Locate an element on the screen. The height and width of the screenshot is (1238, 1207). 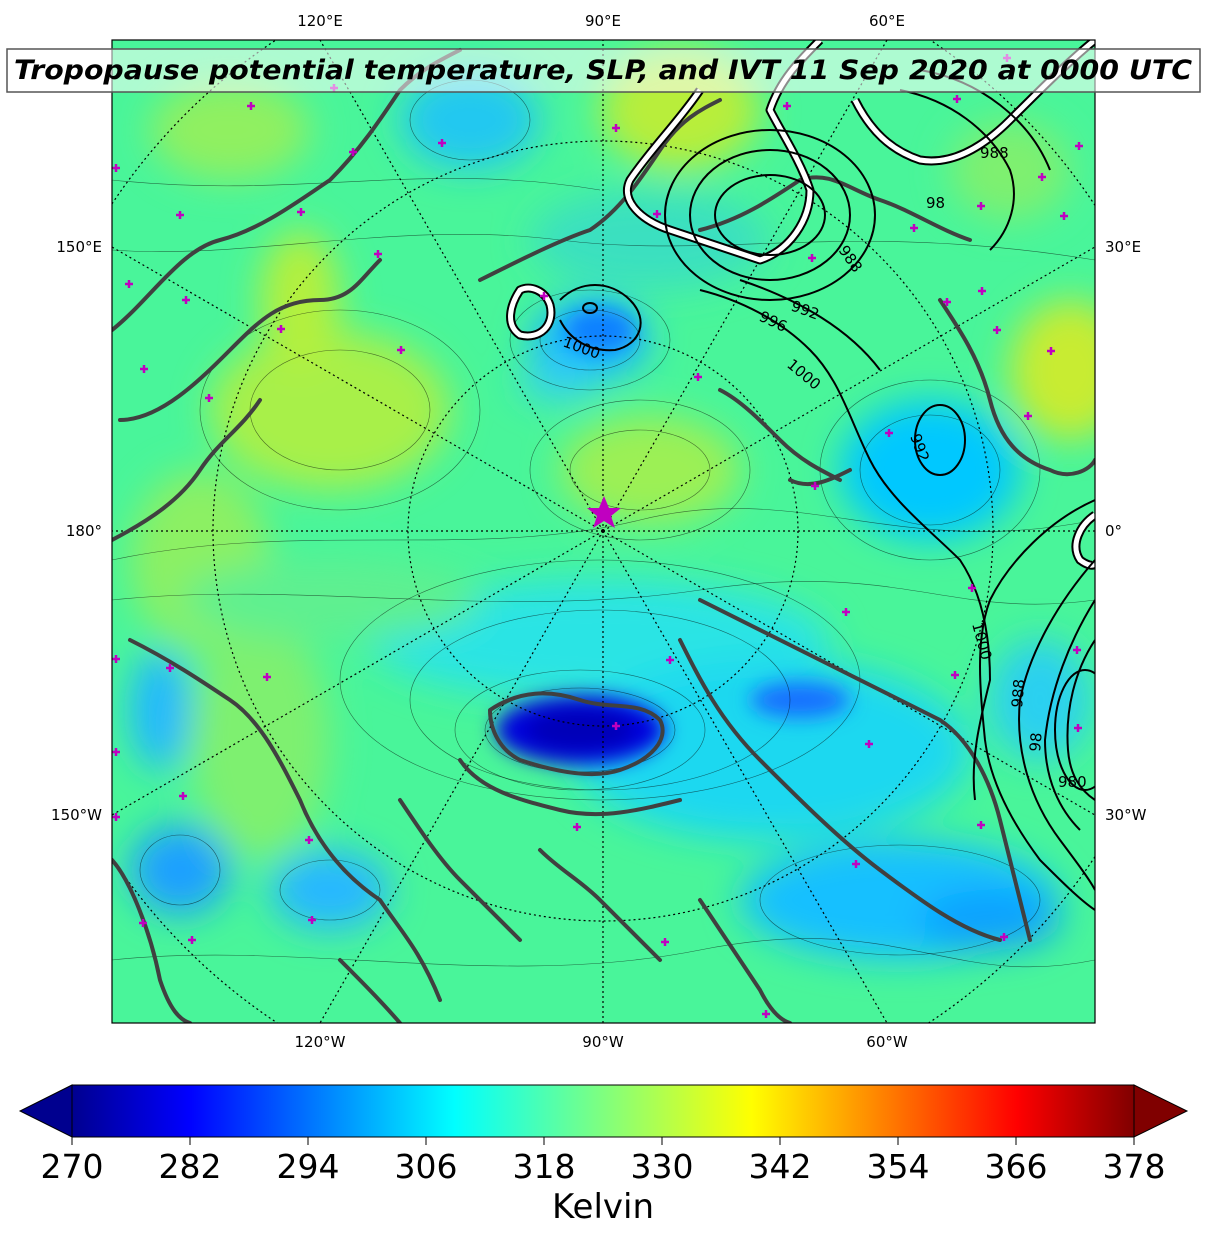
colorbar-tick-label: 354 is located at coordinates (898, 1166).